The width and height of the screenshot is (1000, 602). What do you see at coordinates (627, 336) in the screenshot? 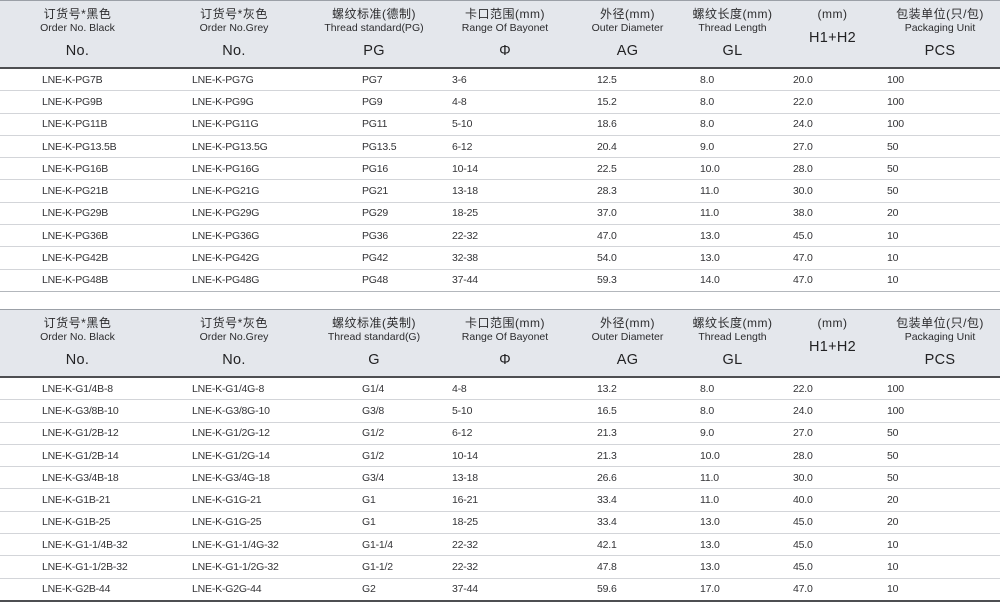
I see `column-header-en: Outer Diameter` at bounding box center [627, 336].